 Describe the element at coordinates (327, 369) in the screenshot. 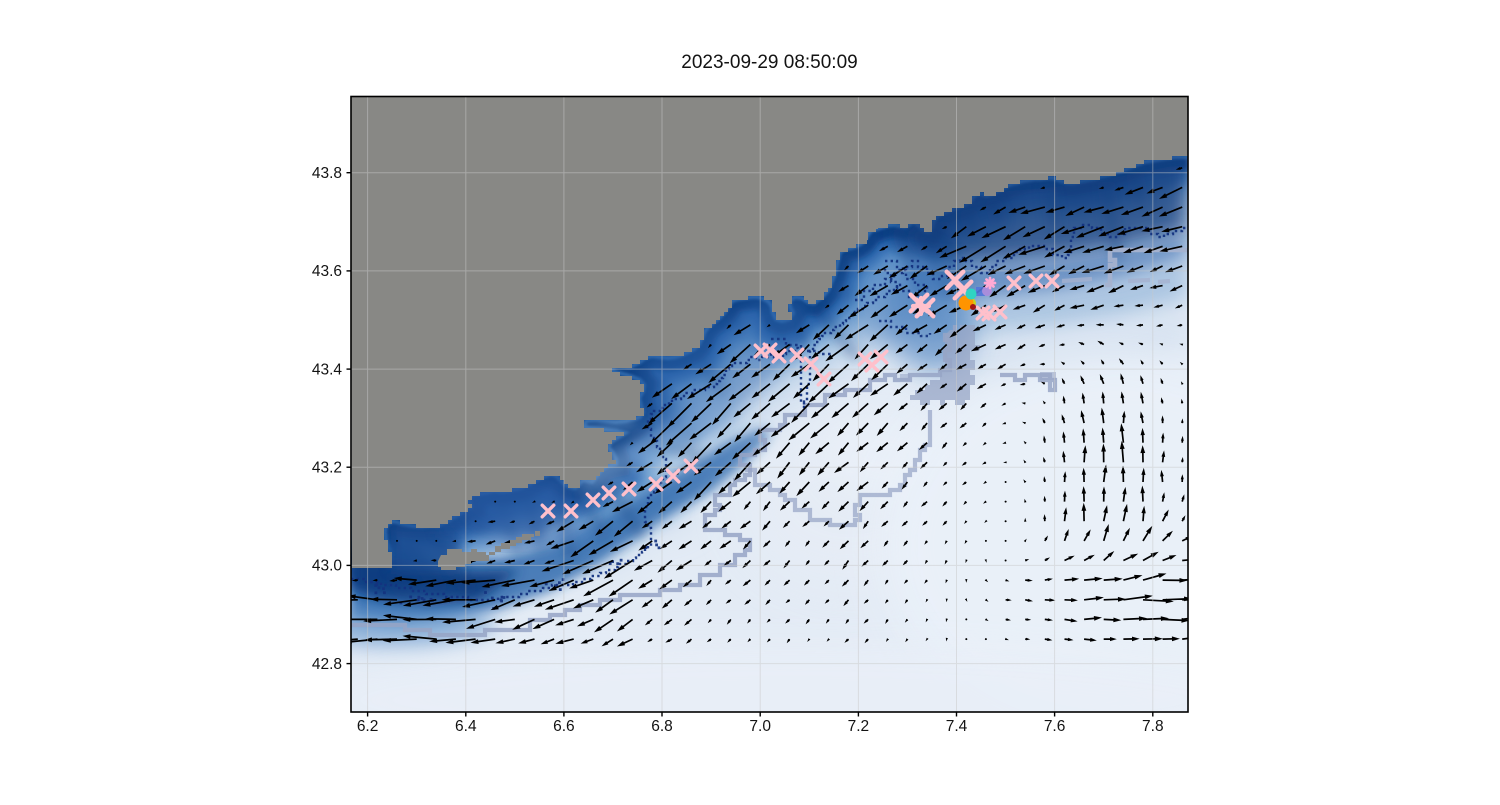

I see `svg-text: 43.4` at that location.